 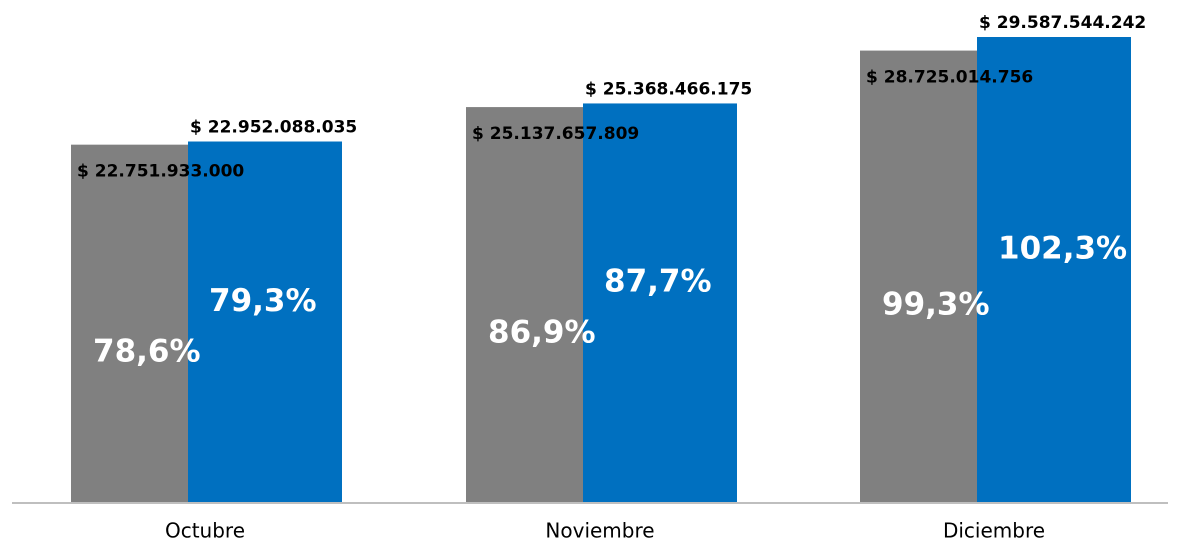 I want to click on percent-label: 78,6%, so click(x=147, y=351).